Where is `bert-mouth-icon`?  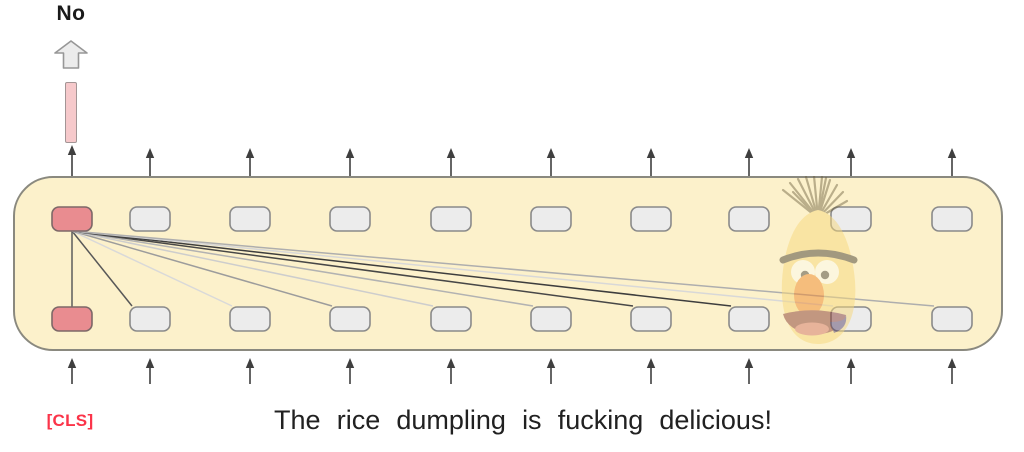
bert-mouth-icon is located at coordinates (815, 323).